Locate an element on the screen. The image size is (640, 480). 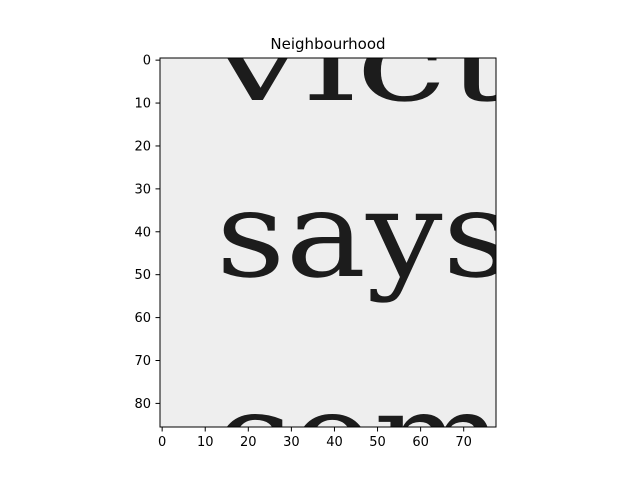
x-axis: 0 10 20 30 40 50 60 70 is located at coordinates (315, 438).